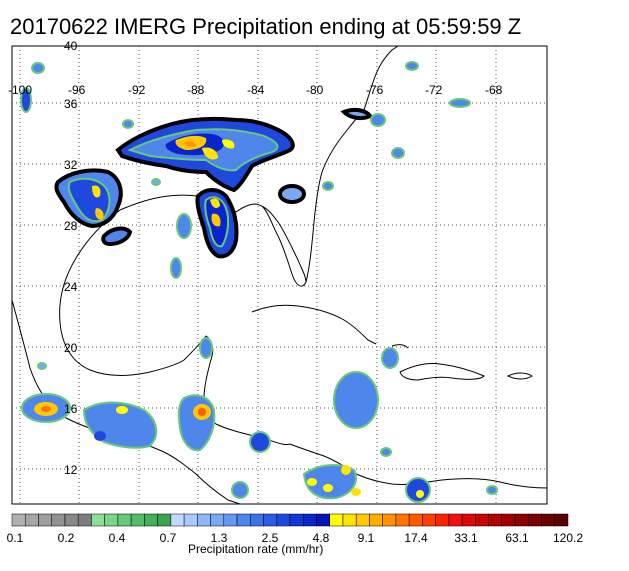 This screenshot has width=629, height=571. Describe the element at coordinates (356, 400) in the screenshot. I see `rain-area-jamaica` at that location.